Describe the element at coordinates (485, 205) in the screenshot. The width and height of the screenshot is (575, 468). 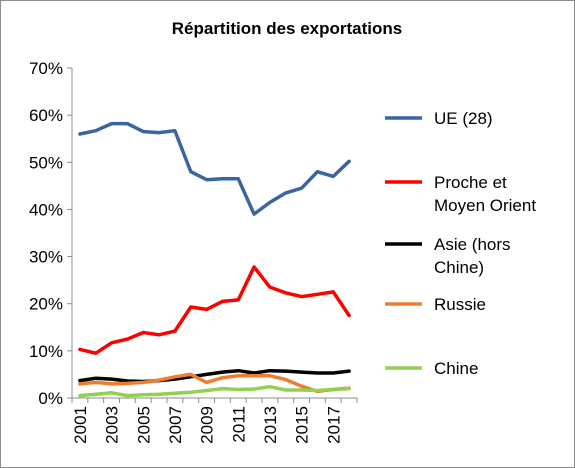
I see `legend-label: Moyen Orient` at that location.